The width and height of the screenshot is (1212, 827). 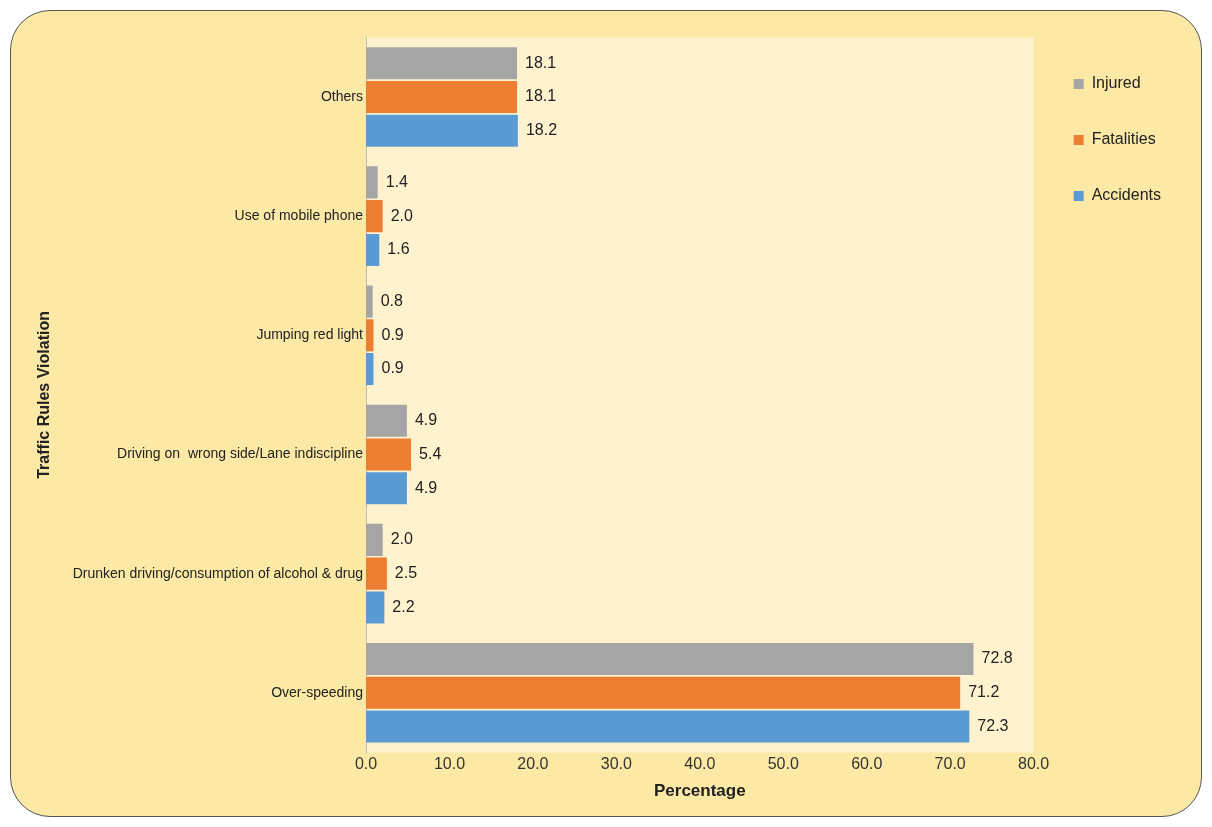 I want to click on data-label: 2.2, so click(x=403, y=606).